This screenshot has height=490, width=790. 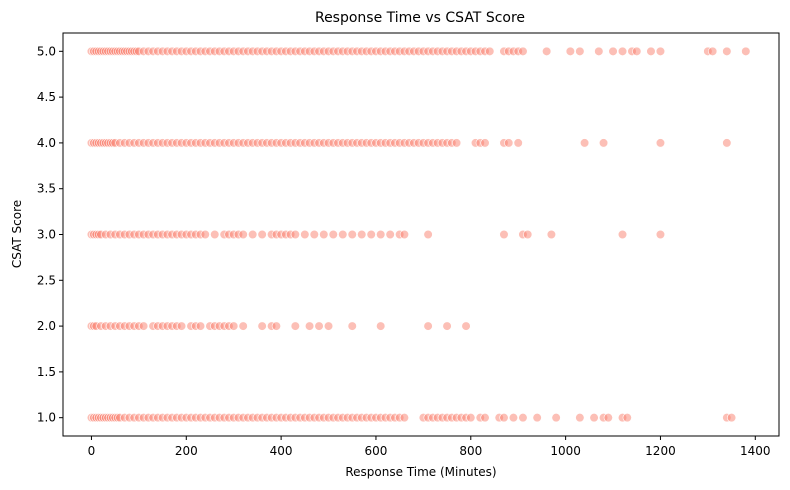 I want to click on x-tick-label: 1400, so click(x=755, y=451).